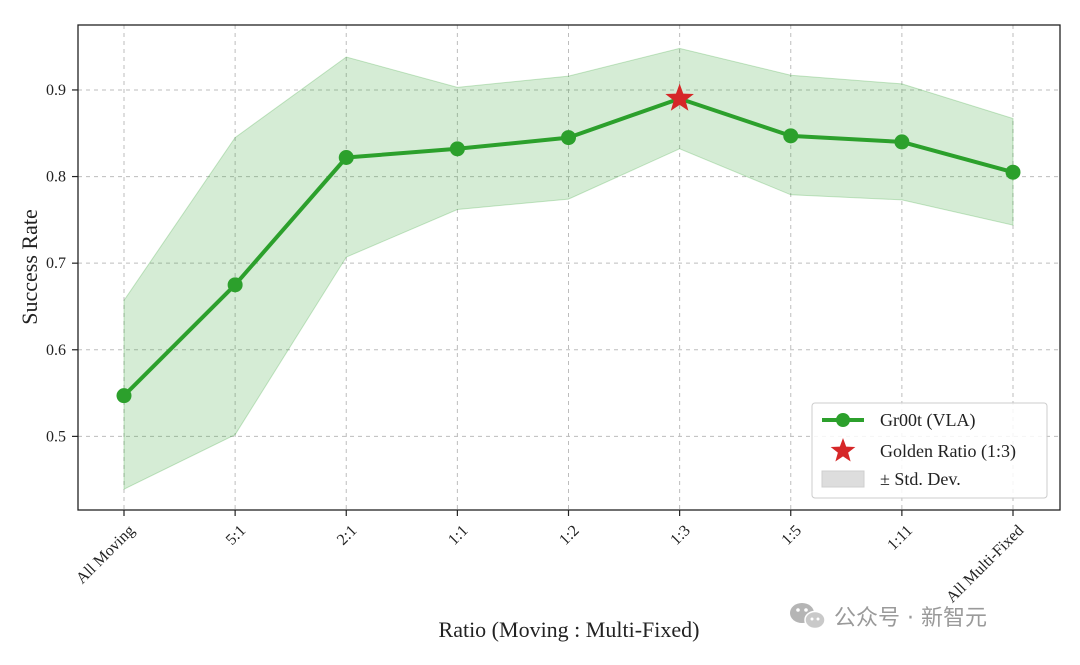 This screenshot has width=1080, height=665. Describe the element at coordinates (56, 350) in the screenshot. I see `y-tick-label: 0.6` at that location.